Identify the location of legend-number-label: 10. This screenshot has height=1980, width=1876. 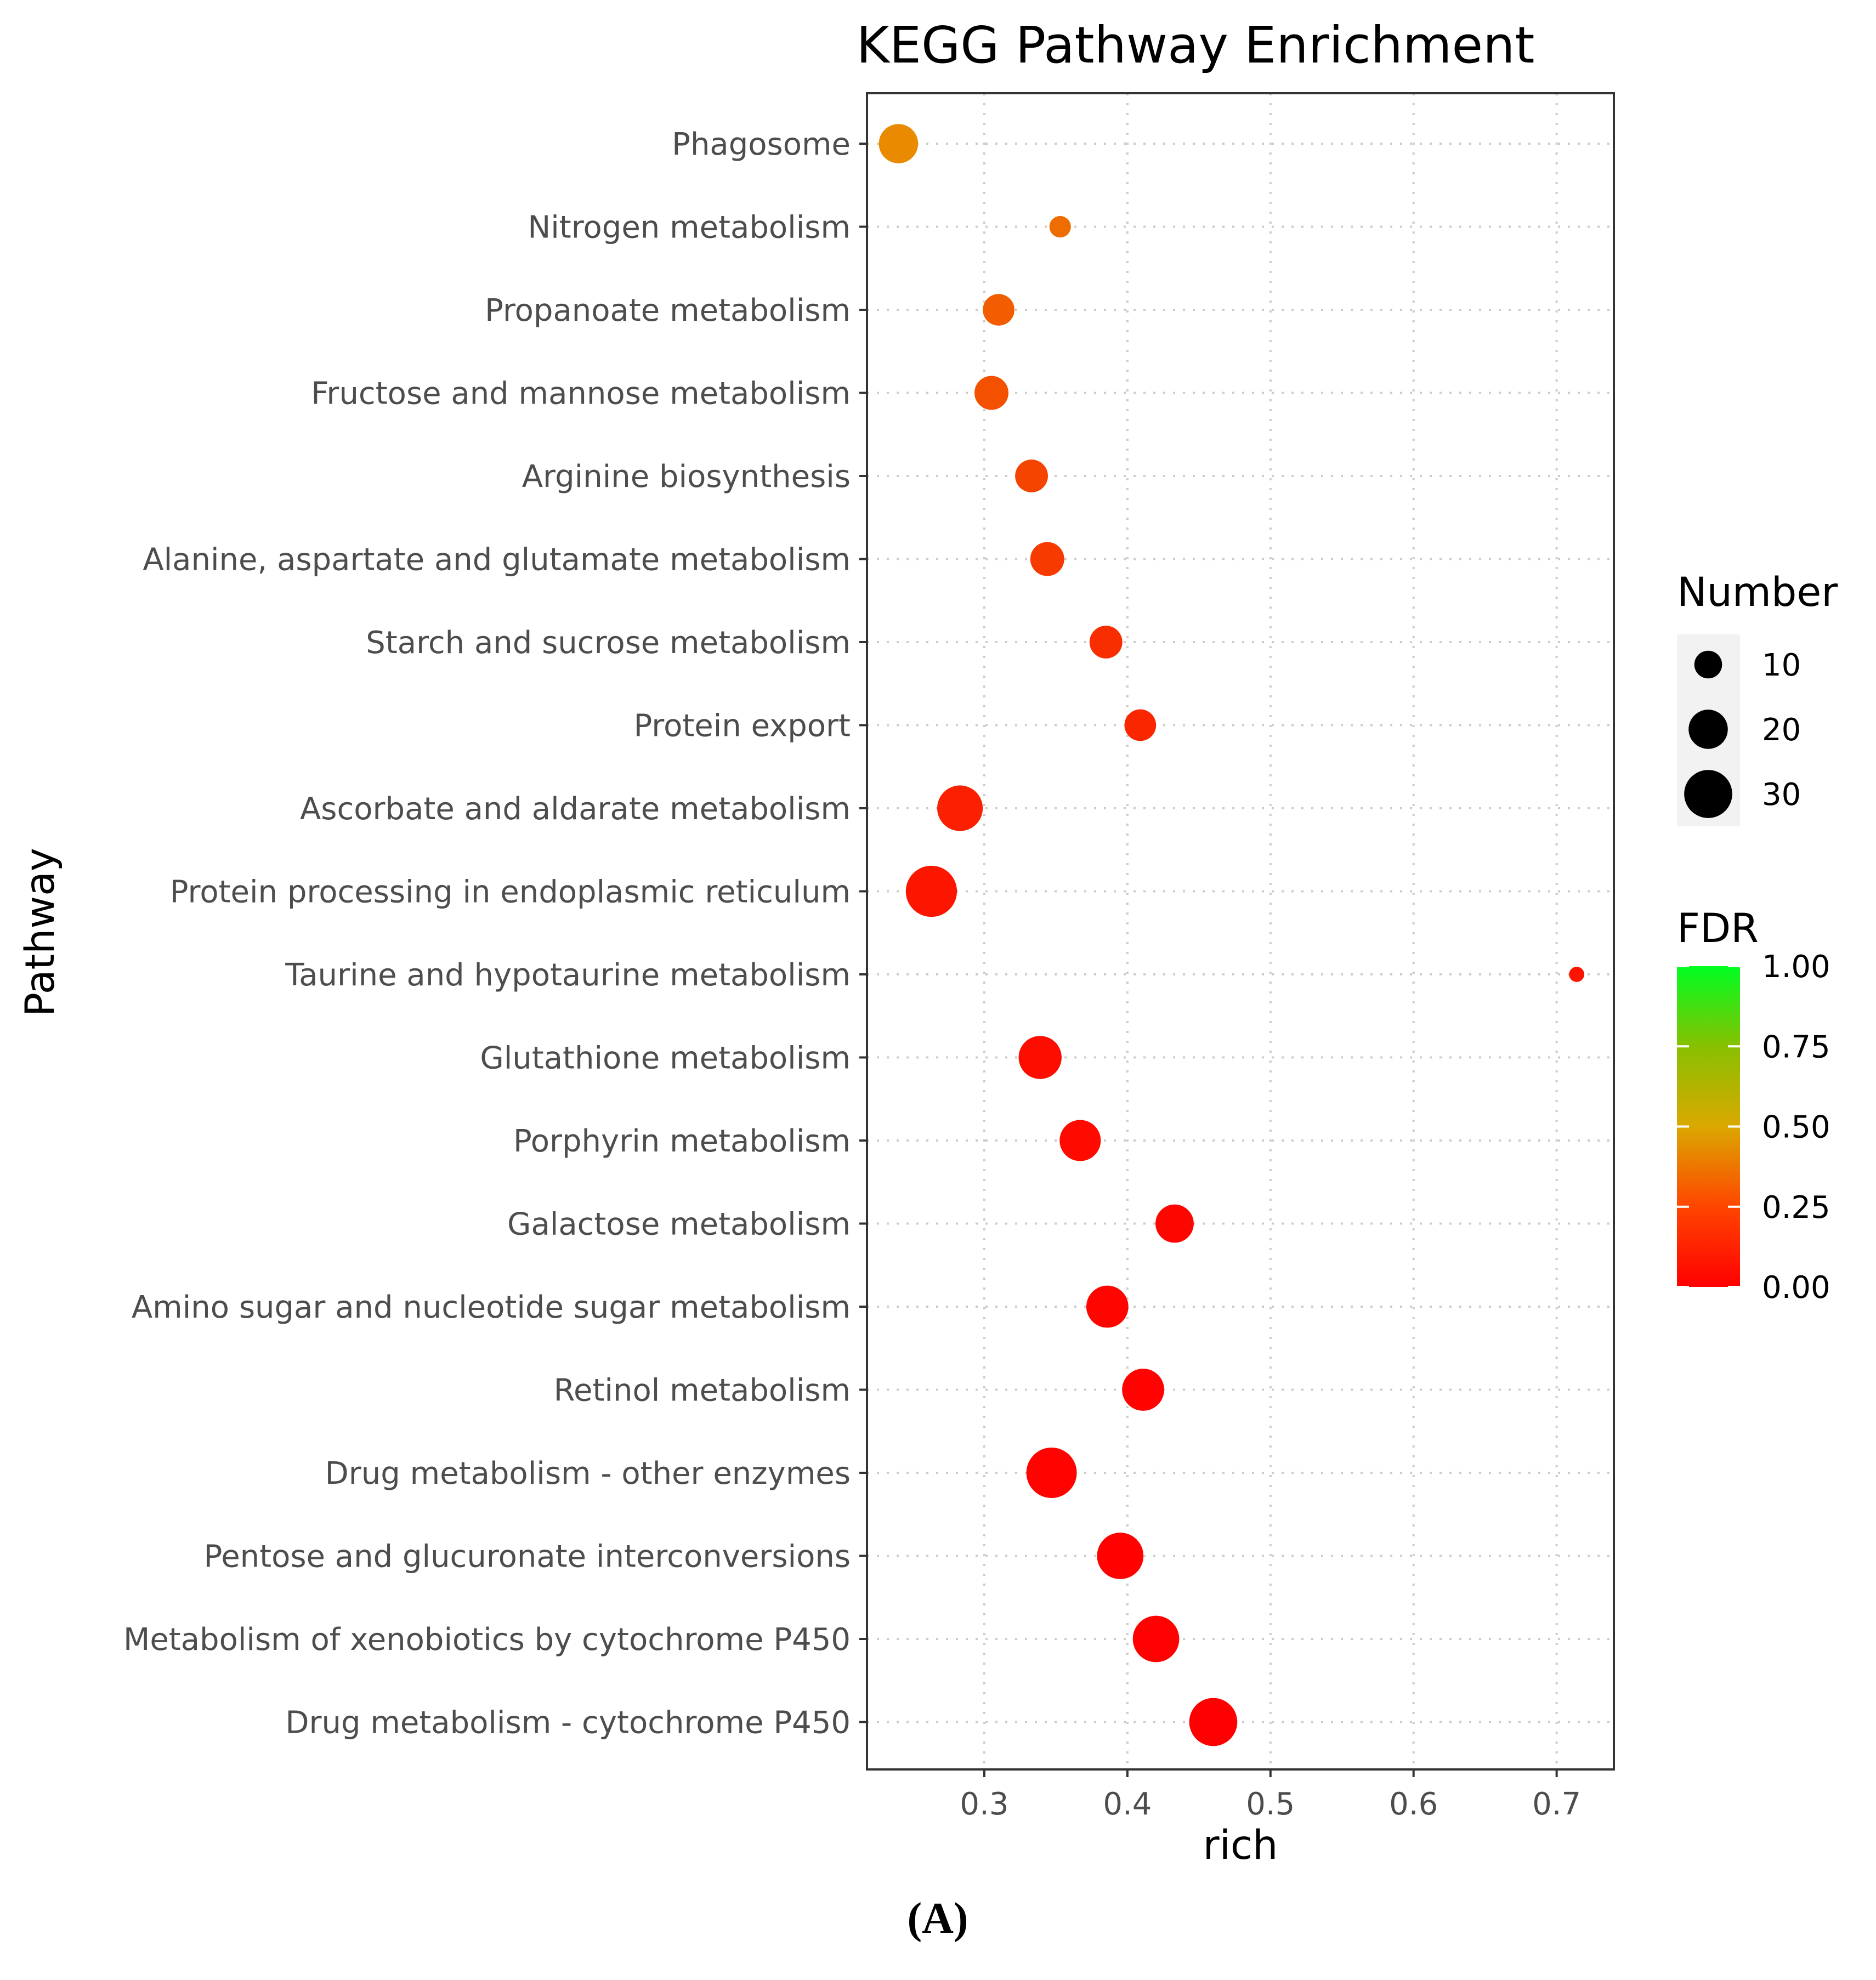
(1781, 665).